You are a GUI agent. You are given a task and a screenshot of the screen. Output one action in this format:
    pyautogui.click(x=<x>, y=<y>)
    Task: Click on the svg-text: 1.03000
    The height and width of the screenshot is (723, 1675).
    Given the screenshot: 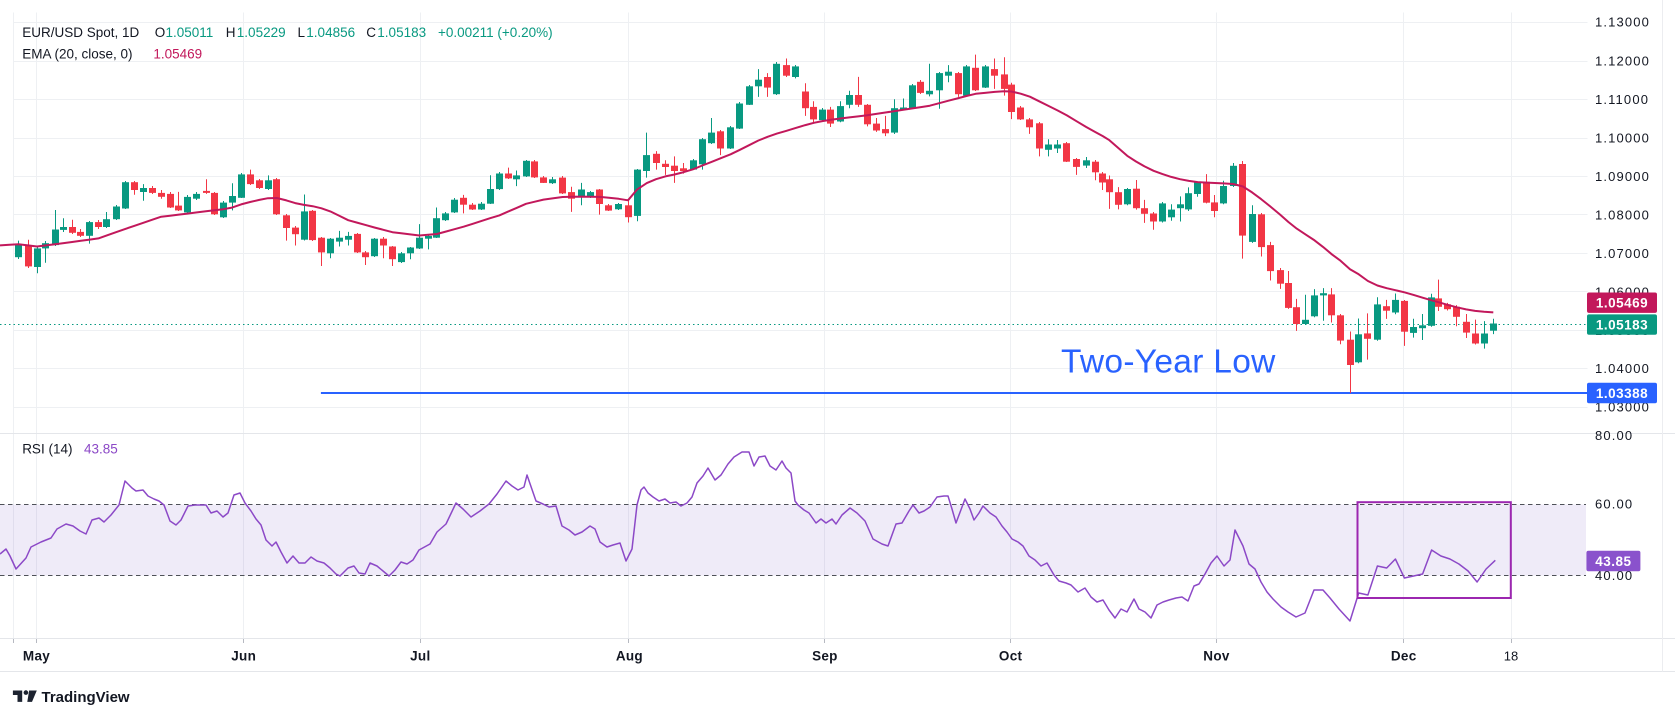 What is the action you would take?
    pyautogui.click(x=1622, y=407)
    